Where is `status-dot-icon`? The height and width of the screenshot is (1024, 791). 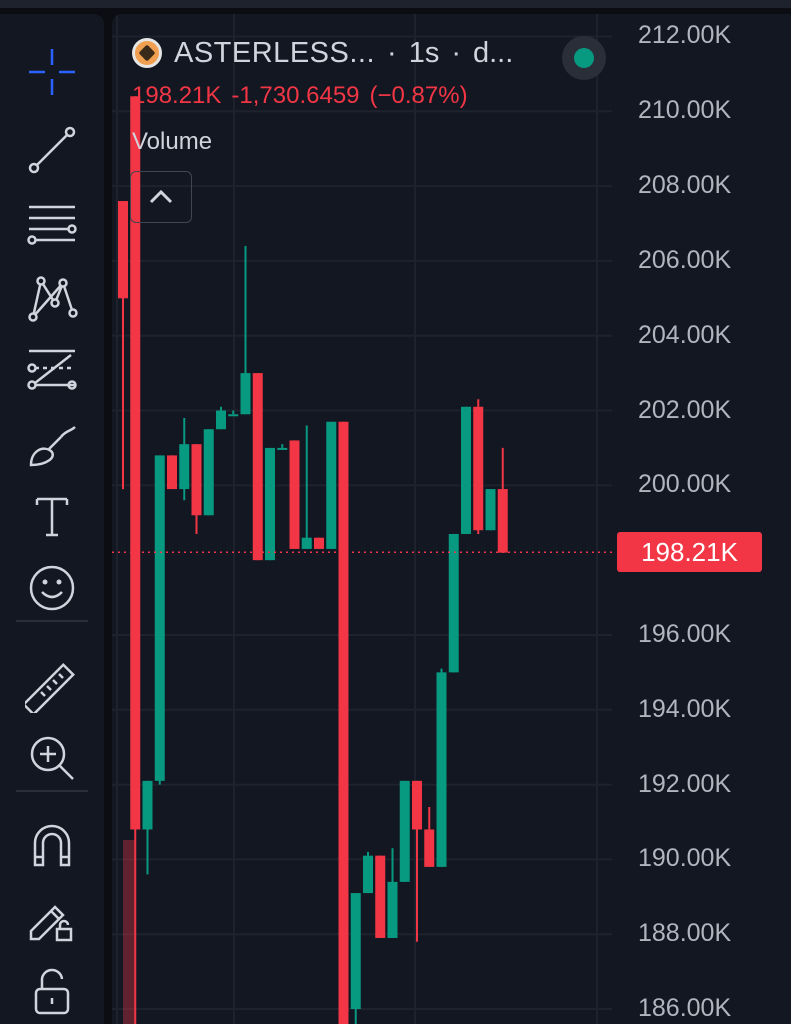
status-dot-icon is located at coordinates (584, 58).